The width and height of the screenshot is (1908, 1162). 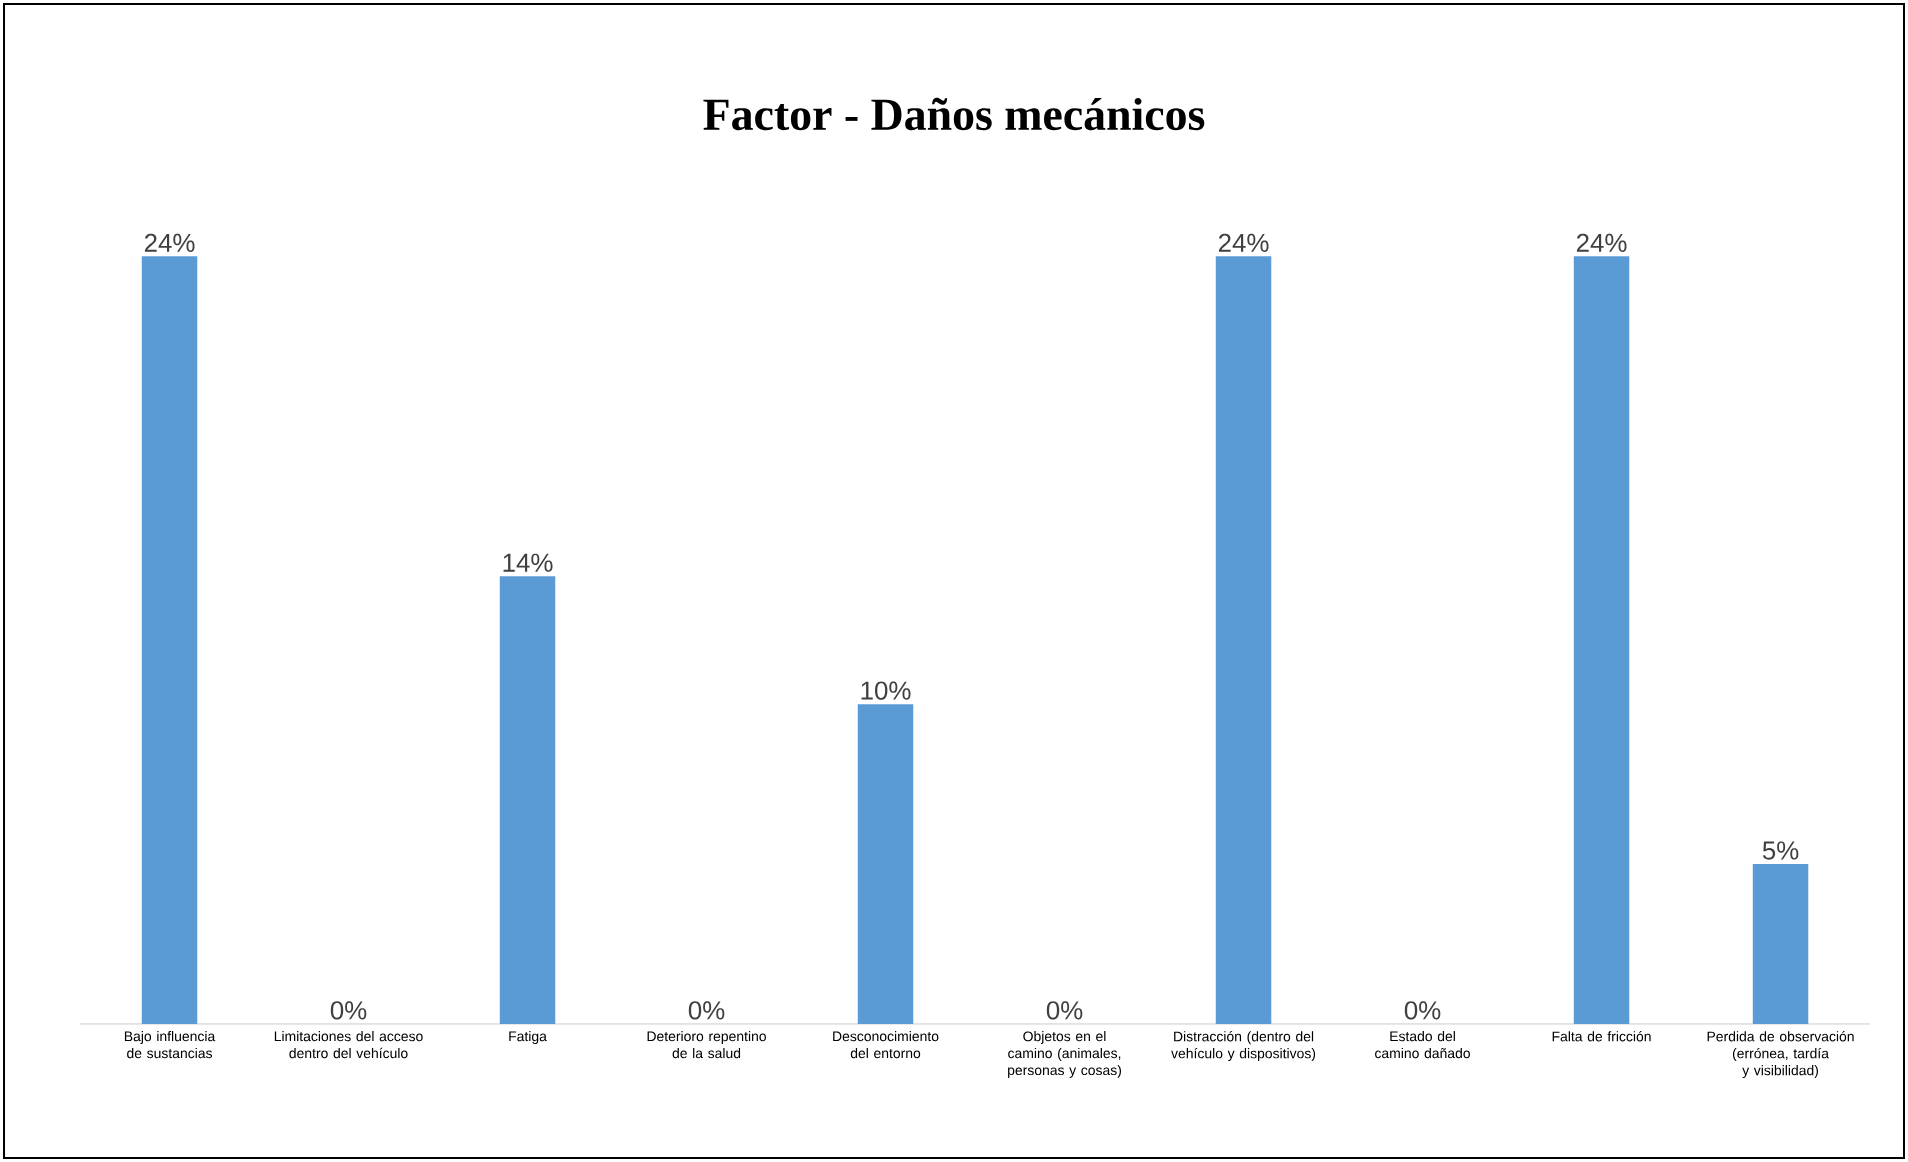 I want to click on data-label: 14%, so click(x=528, y=562).